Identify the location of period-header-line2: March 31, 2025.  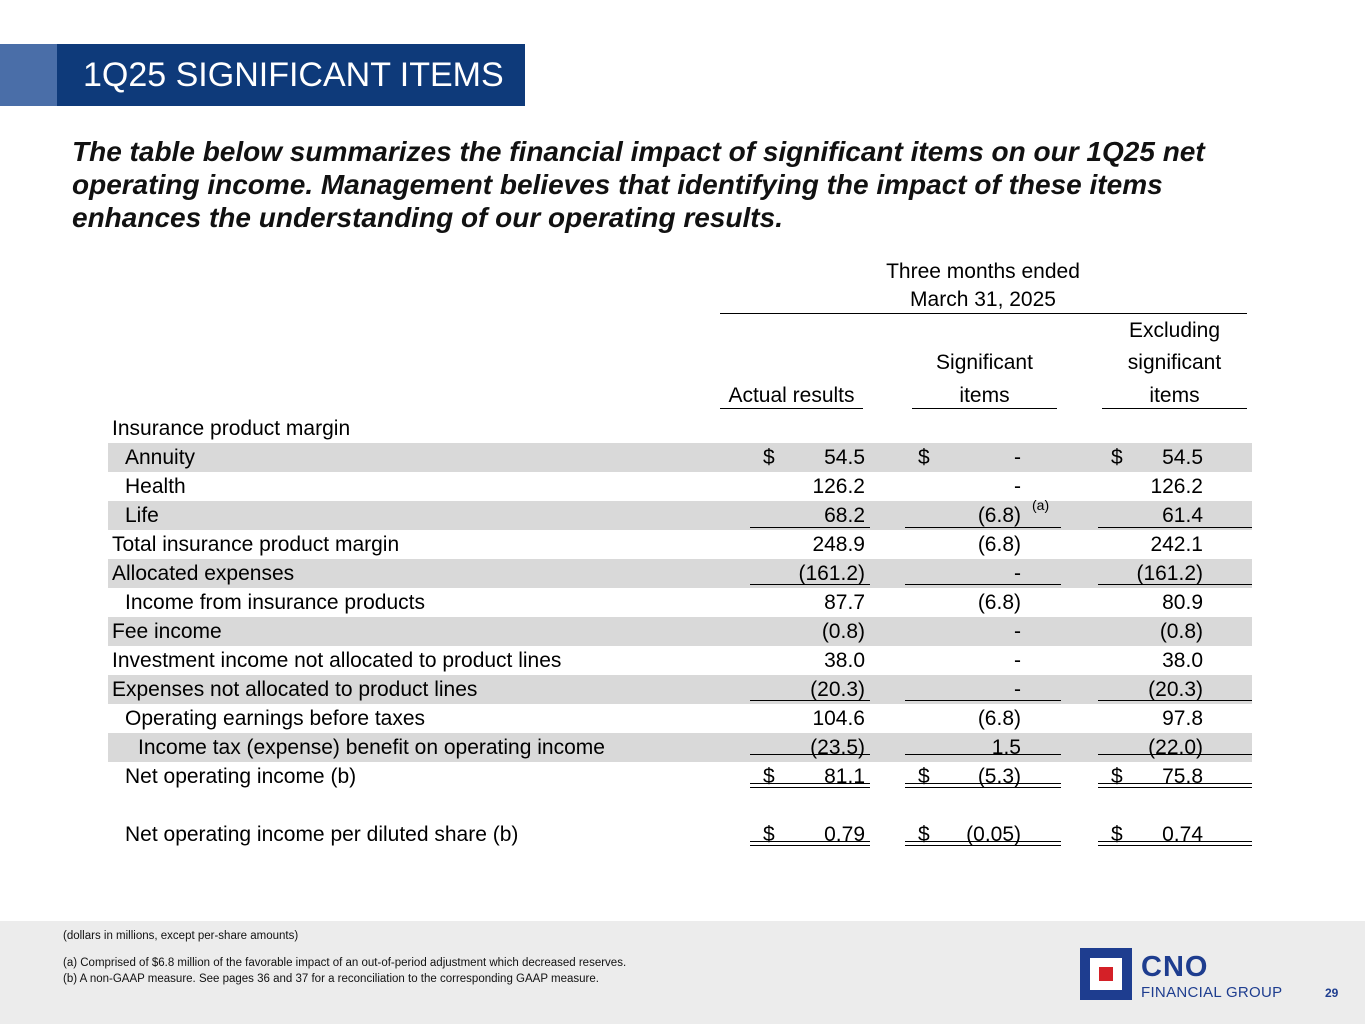
(983, 299).